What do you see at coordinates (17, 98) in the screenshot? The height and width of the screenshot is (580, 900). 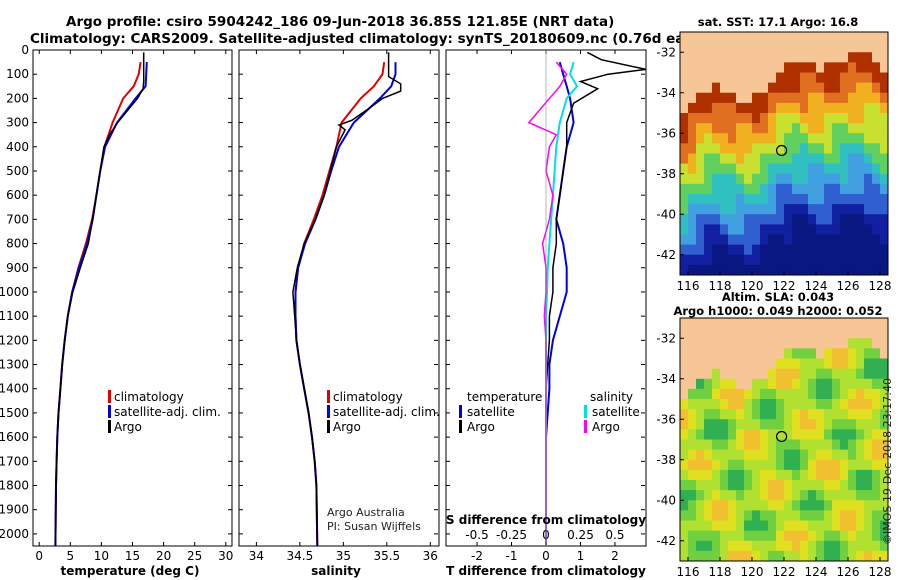 I see `y-tick-label: 200` at bounding box center [17, 98].